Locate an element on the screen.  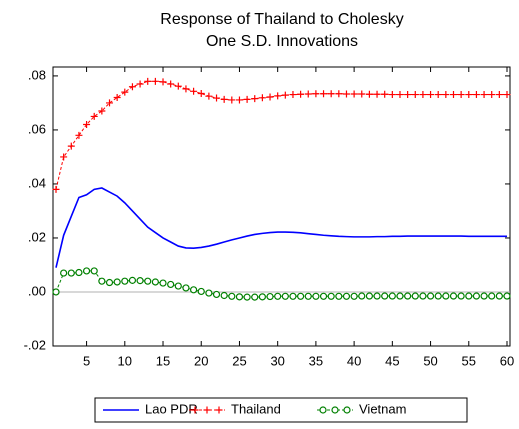
chart-title: Response of Thailand to Cholesky is located at coordinates (281, 19).